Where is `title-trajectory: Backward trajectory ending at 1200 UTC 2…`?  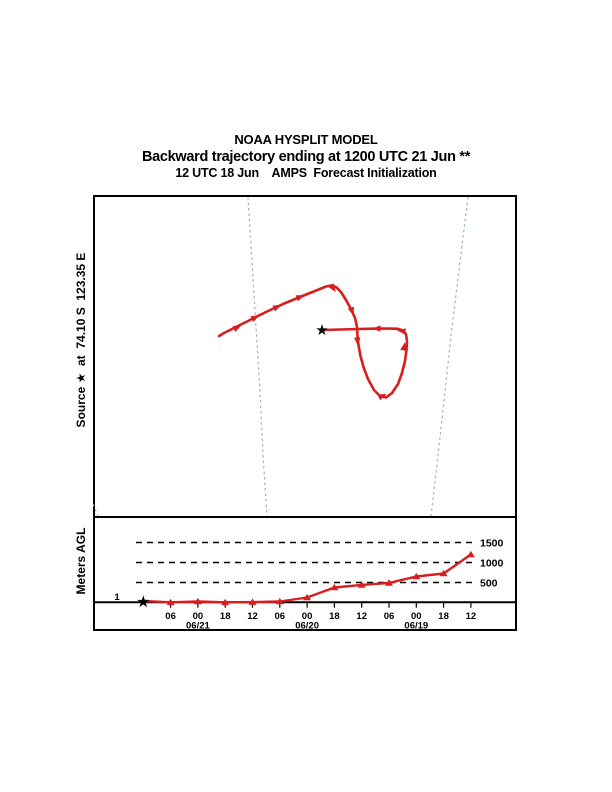
title-trajectory: Backward trajectory ending at 1200 UTC 2… is located at coordinates (306, 157).